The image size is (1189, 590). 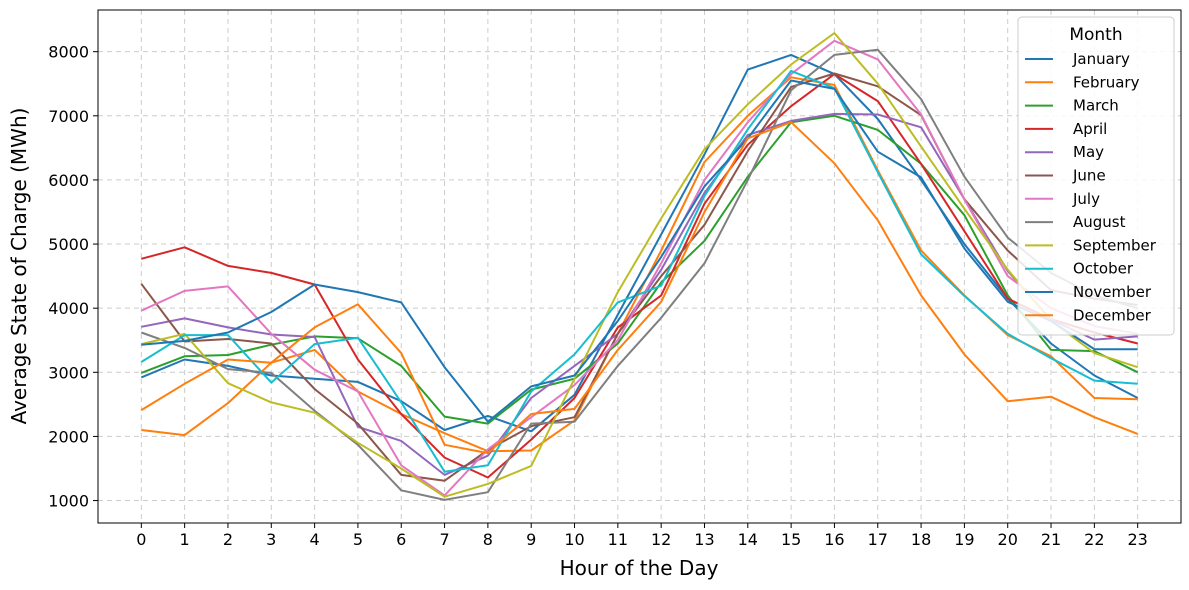 I want to click on y-tick-label: 1000, so click(x=68, y=501).